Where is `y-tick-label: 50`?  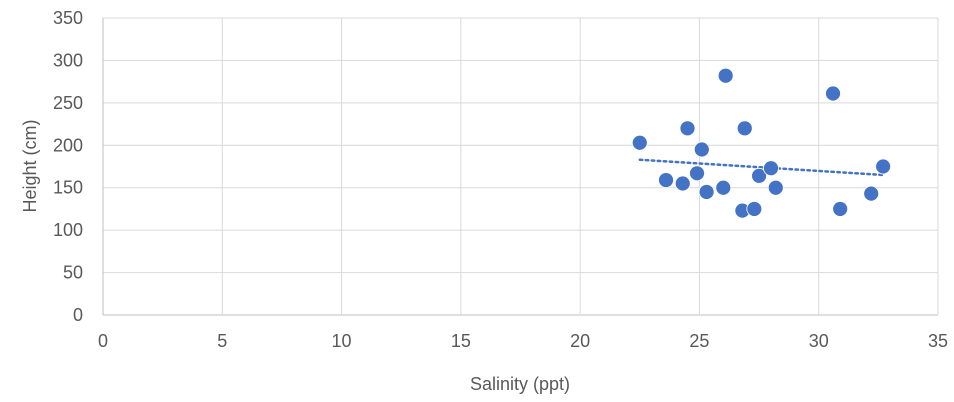
y-tick-label: 50 is located at coordinates (73, 273).